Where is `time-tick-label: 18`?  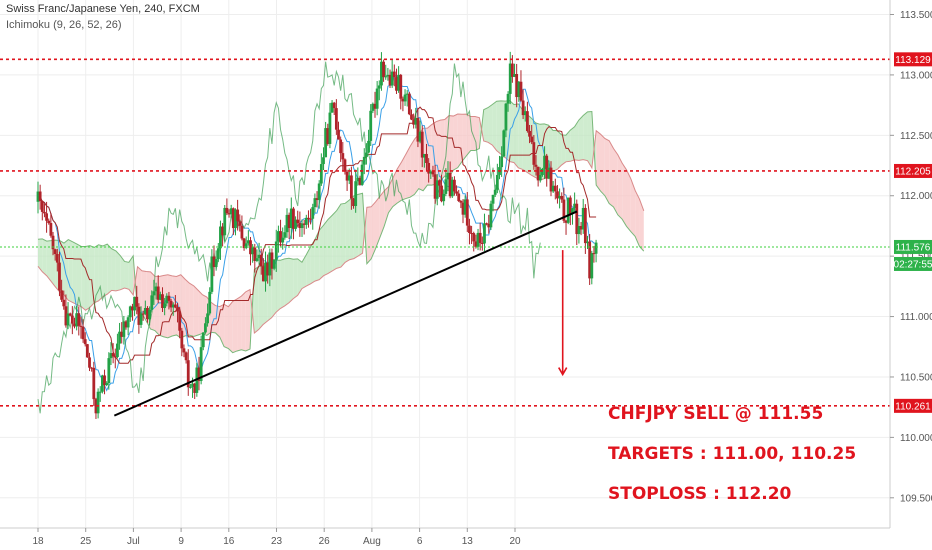 time-tick-label: 18 is located at coordinates (38, 541).